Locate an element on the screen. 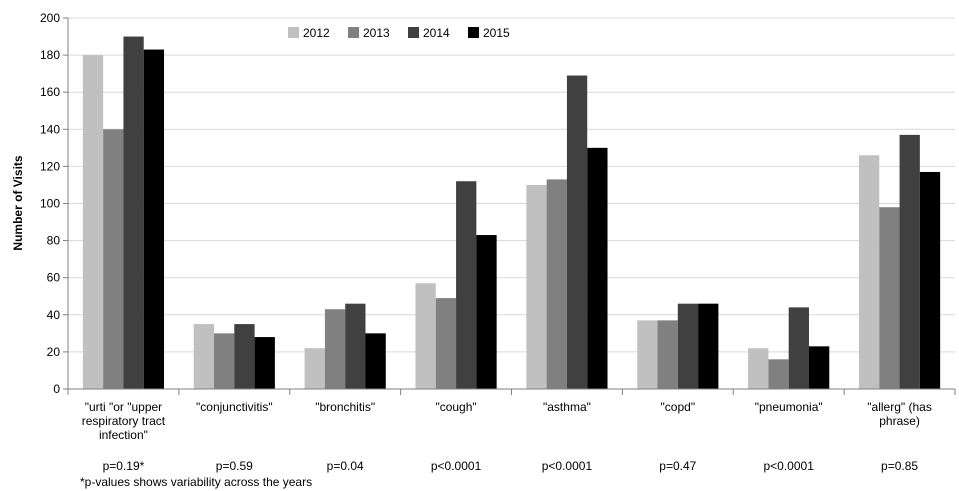  y-tick-label: 140 is located at coordinates (50, 129).